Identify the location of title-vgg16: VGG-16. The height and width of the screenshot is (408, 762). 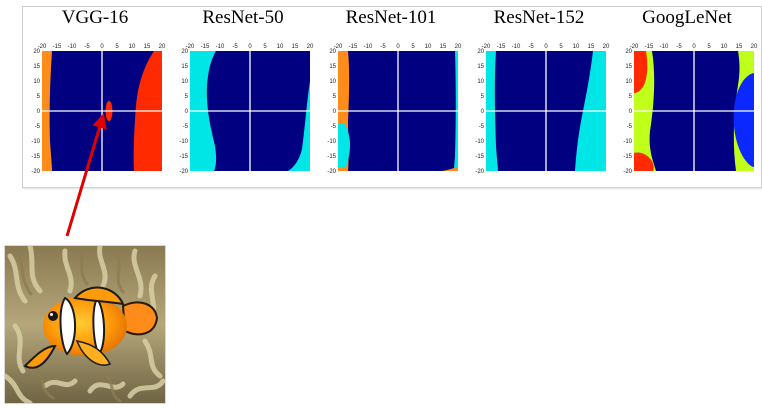
(95, 17).